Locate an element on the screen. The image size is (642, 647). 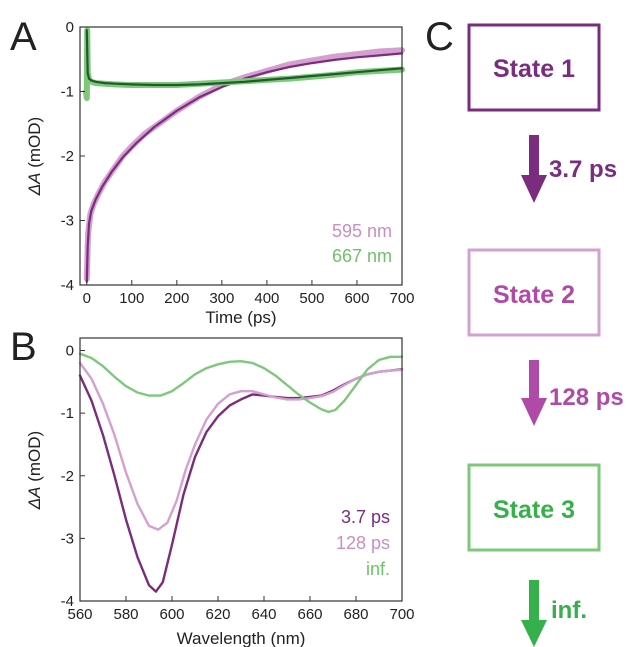
state-1-label: State 1 is located at coordinates (534, 69).